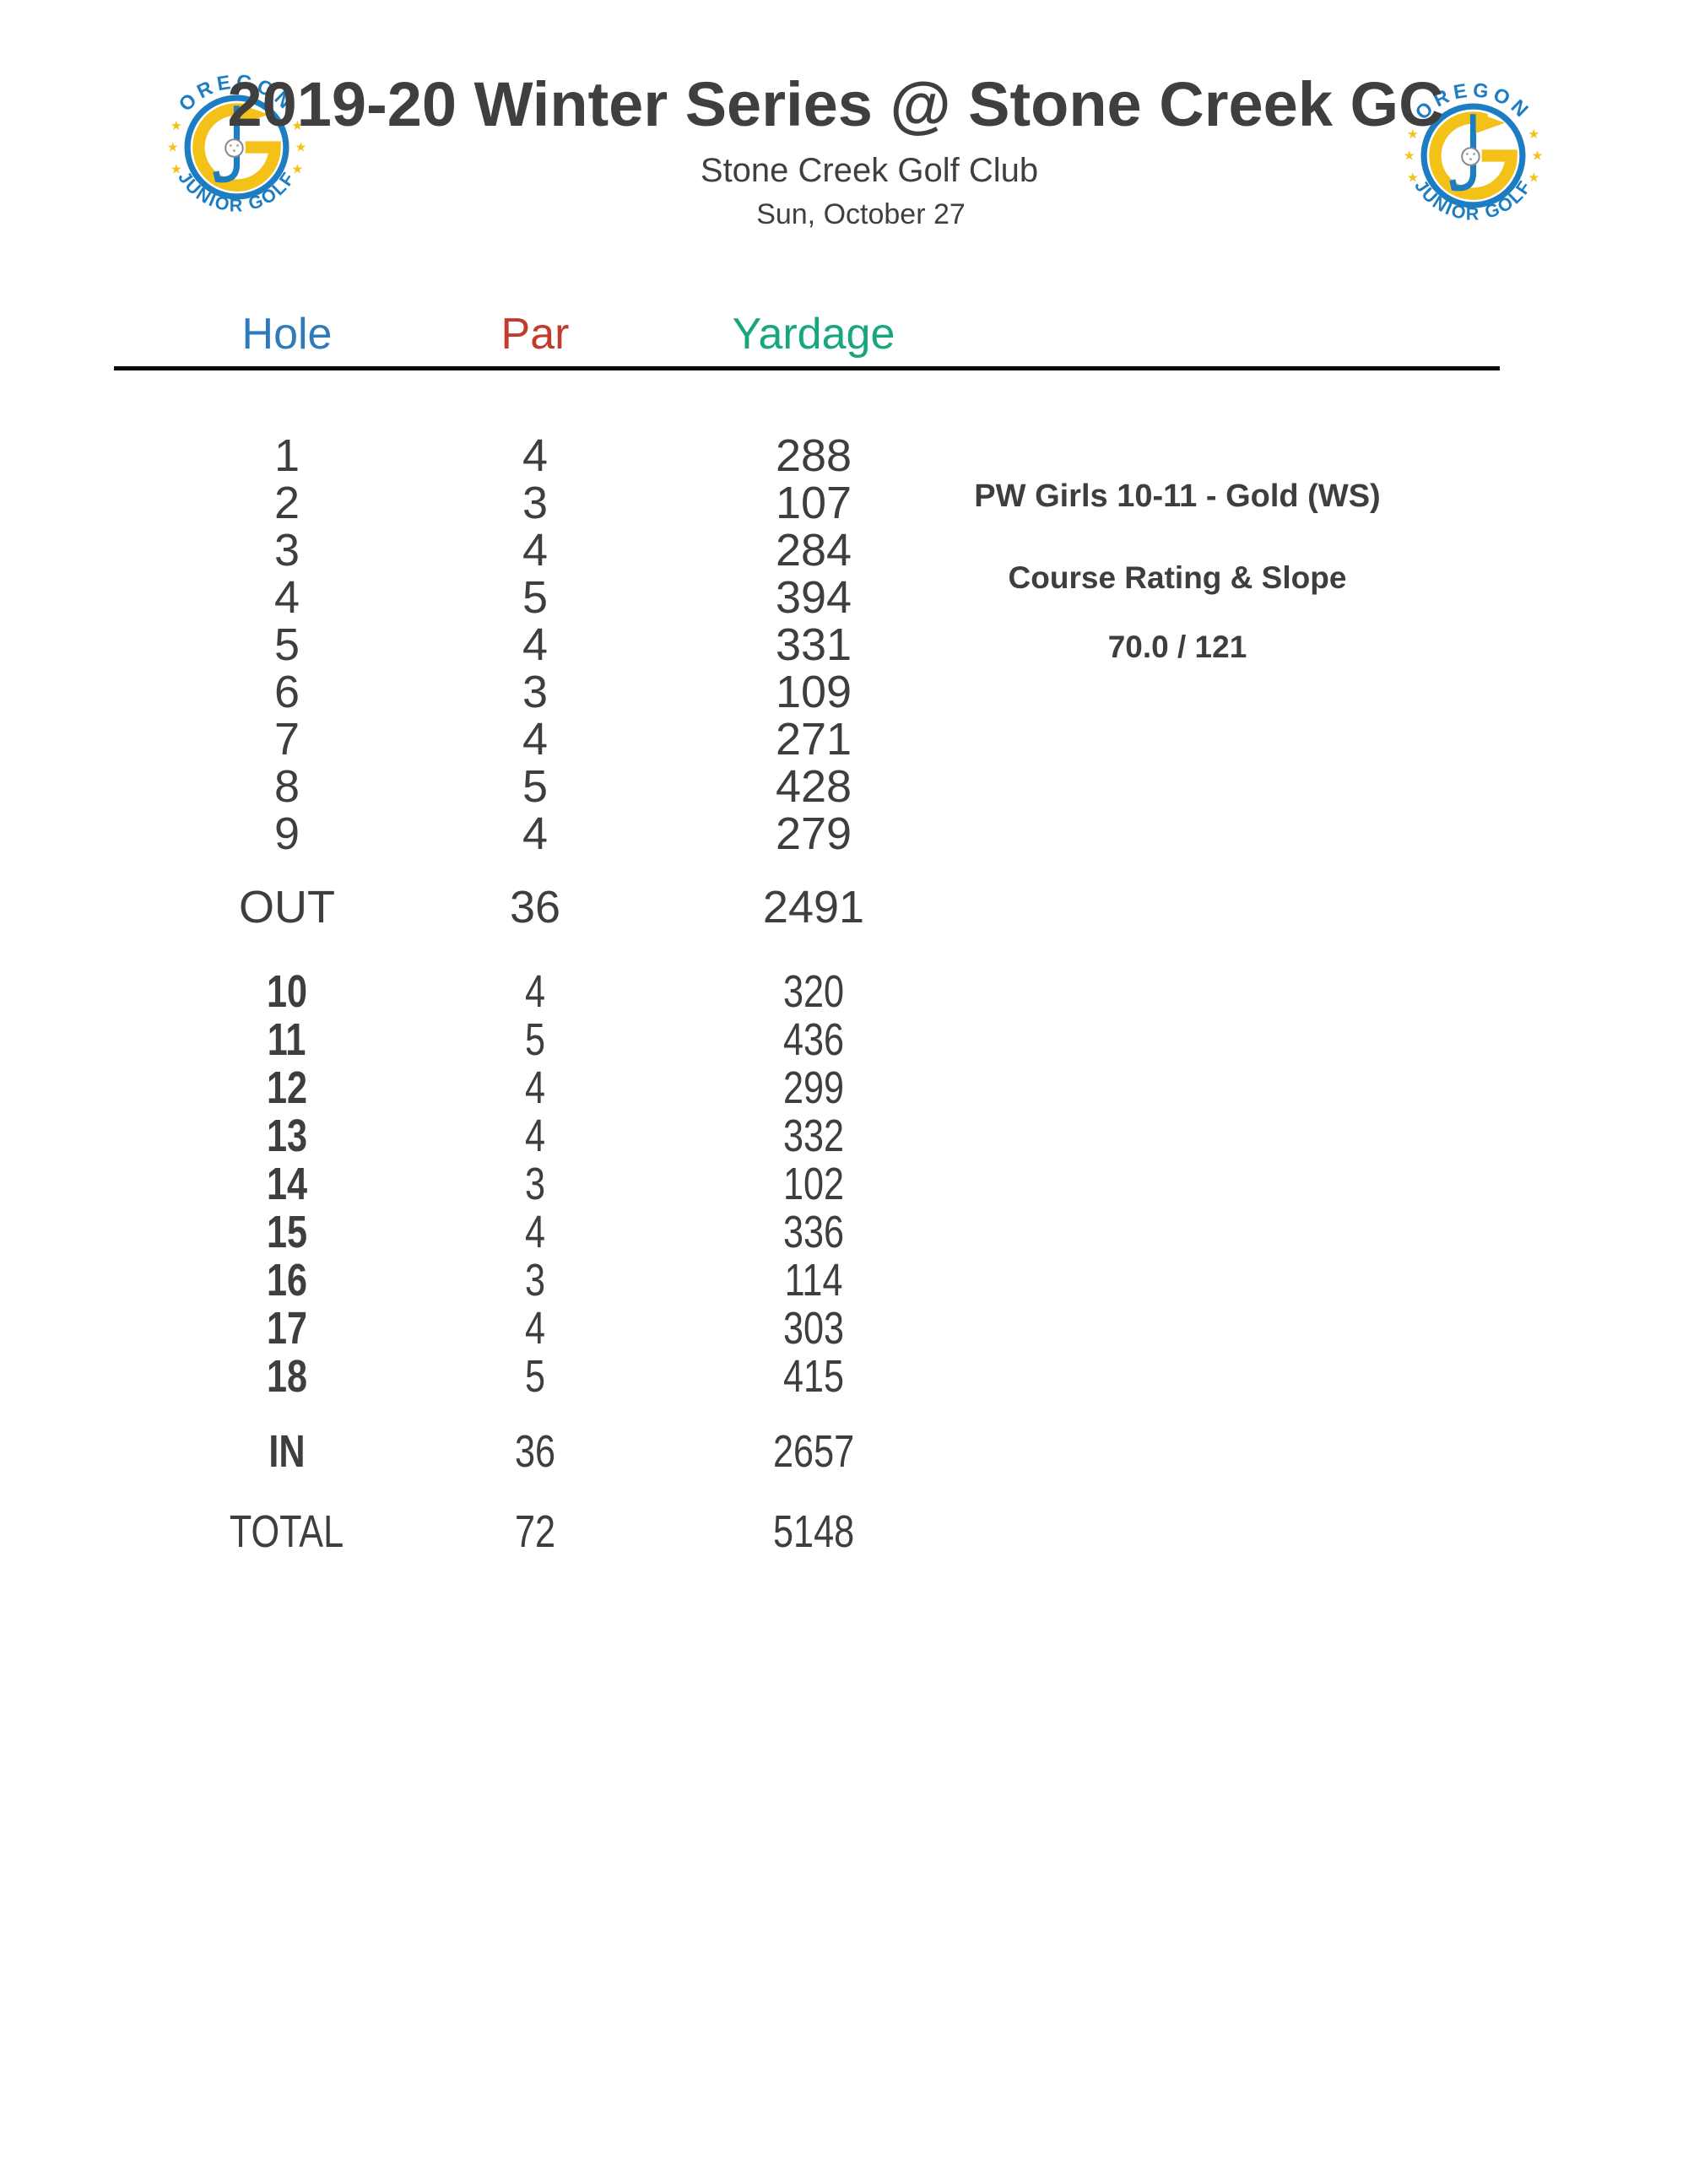 The height and width of the screenshot is (2184, 1688). I want to click on course-rating-slope-value: 70.0 / 121, so click(1177, 647).